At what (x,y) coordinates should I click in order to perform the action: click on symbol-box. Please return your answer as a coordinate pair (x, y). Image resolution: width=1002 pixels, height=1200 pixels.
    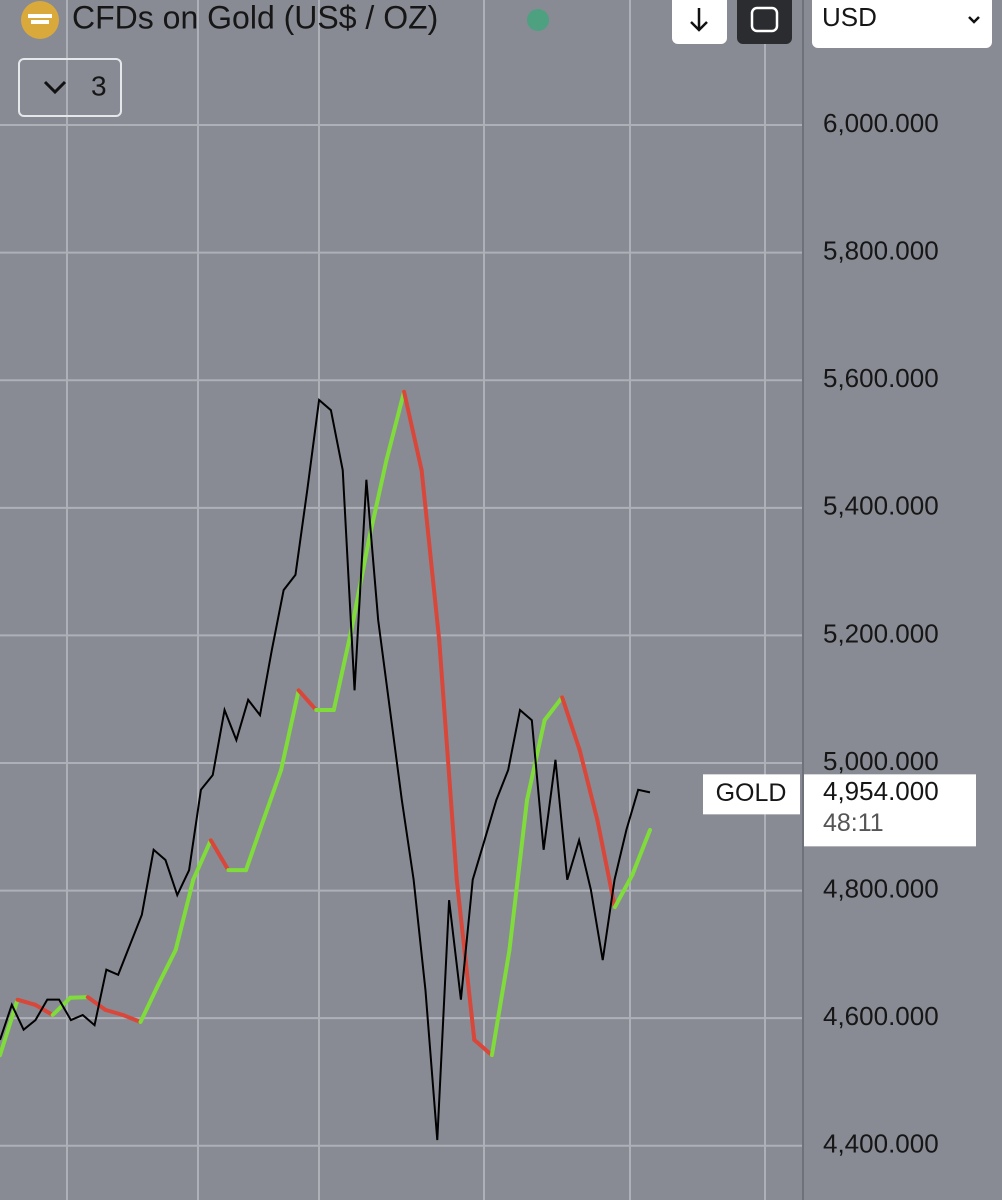
    Looking at the image, I should click on (751, 794).